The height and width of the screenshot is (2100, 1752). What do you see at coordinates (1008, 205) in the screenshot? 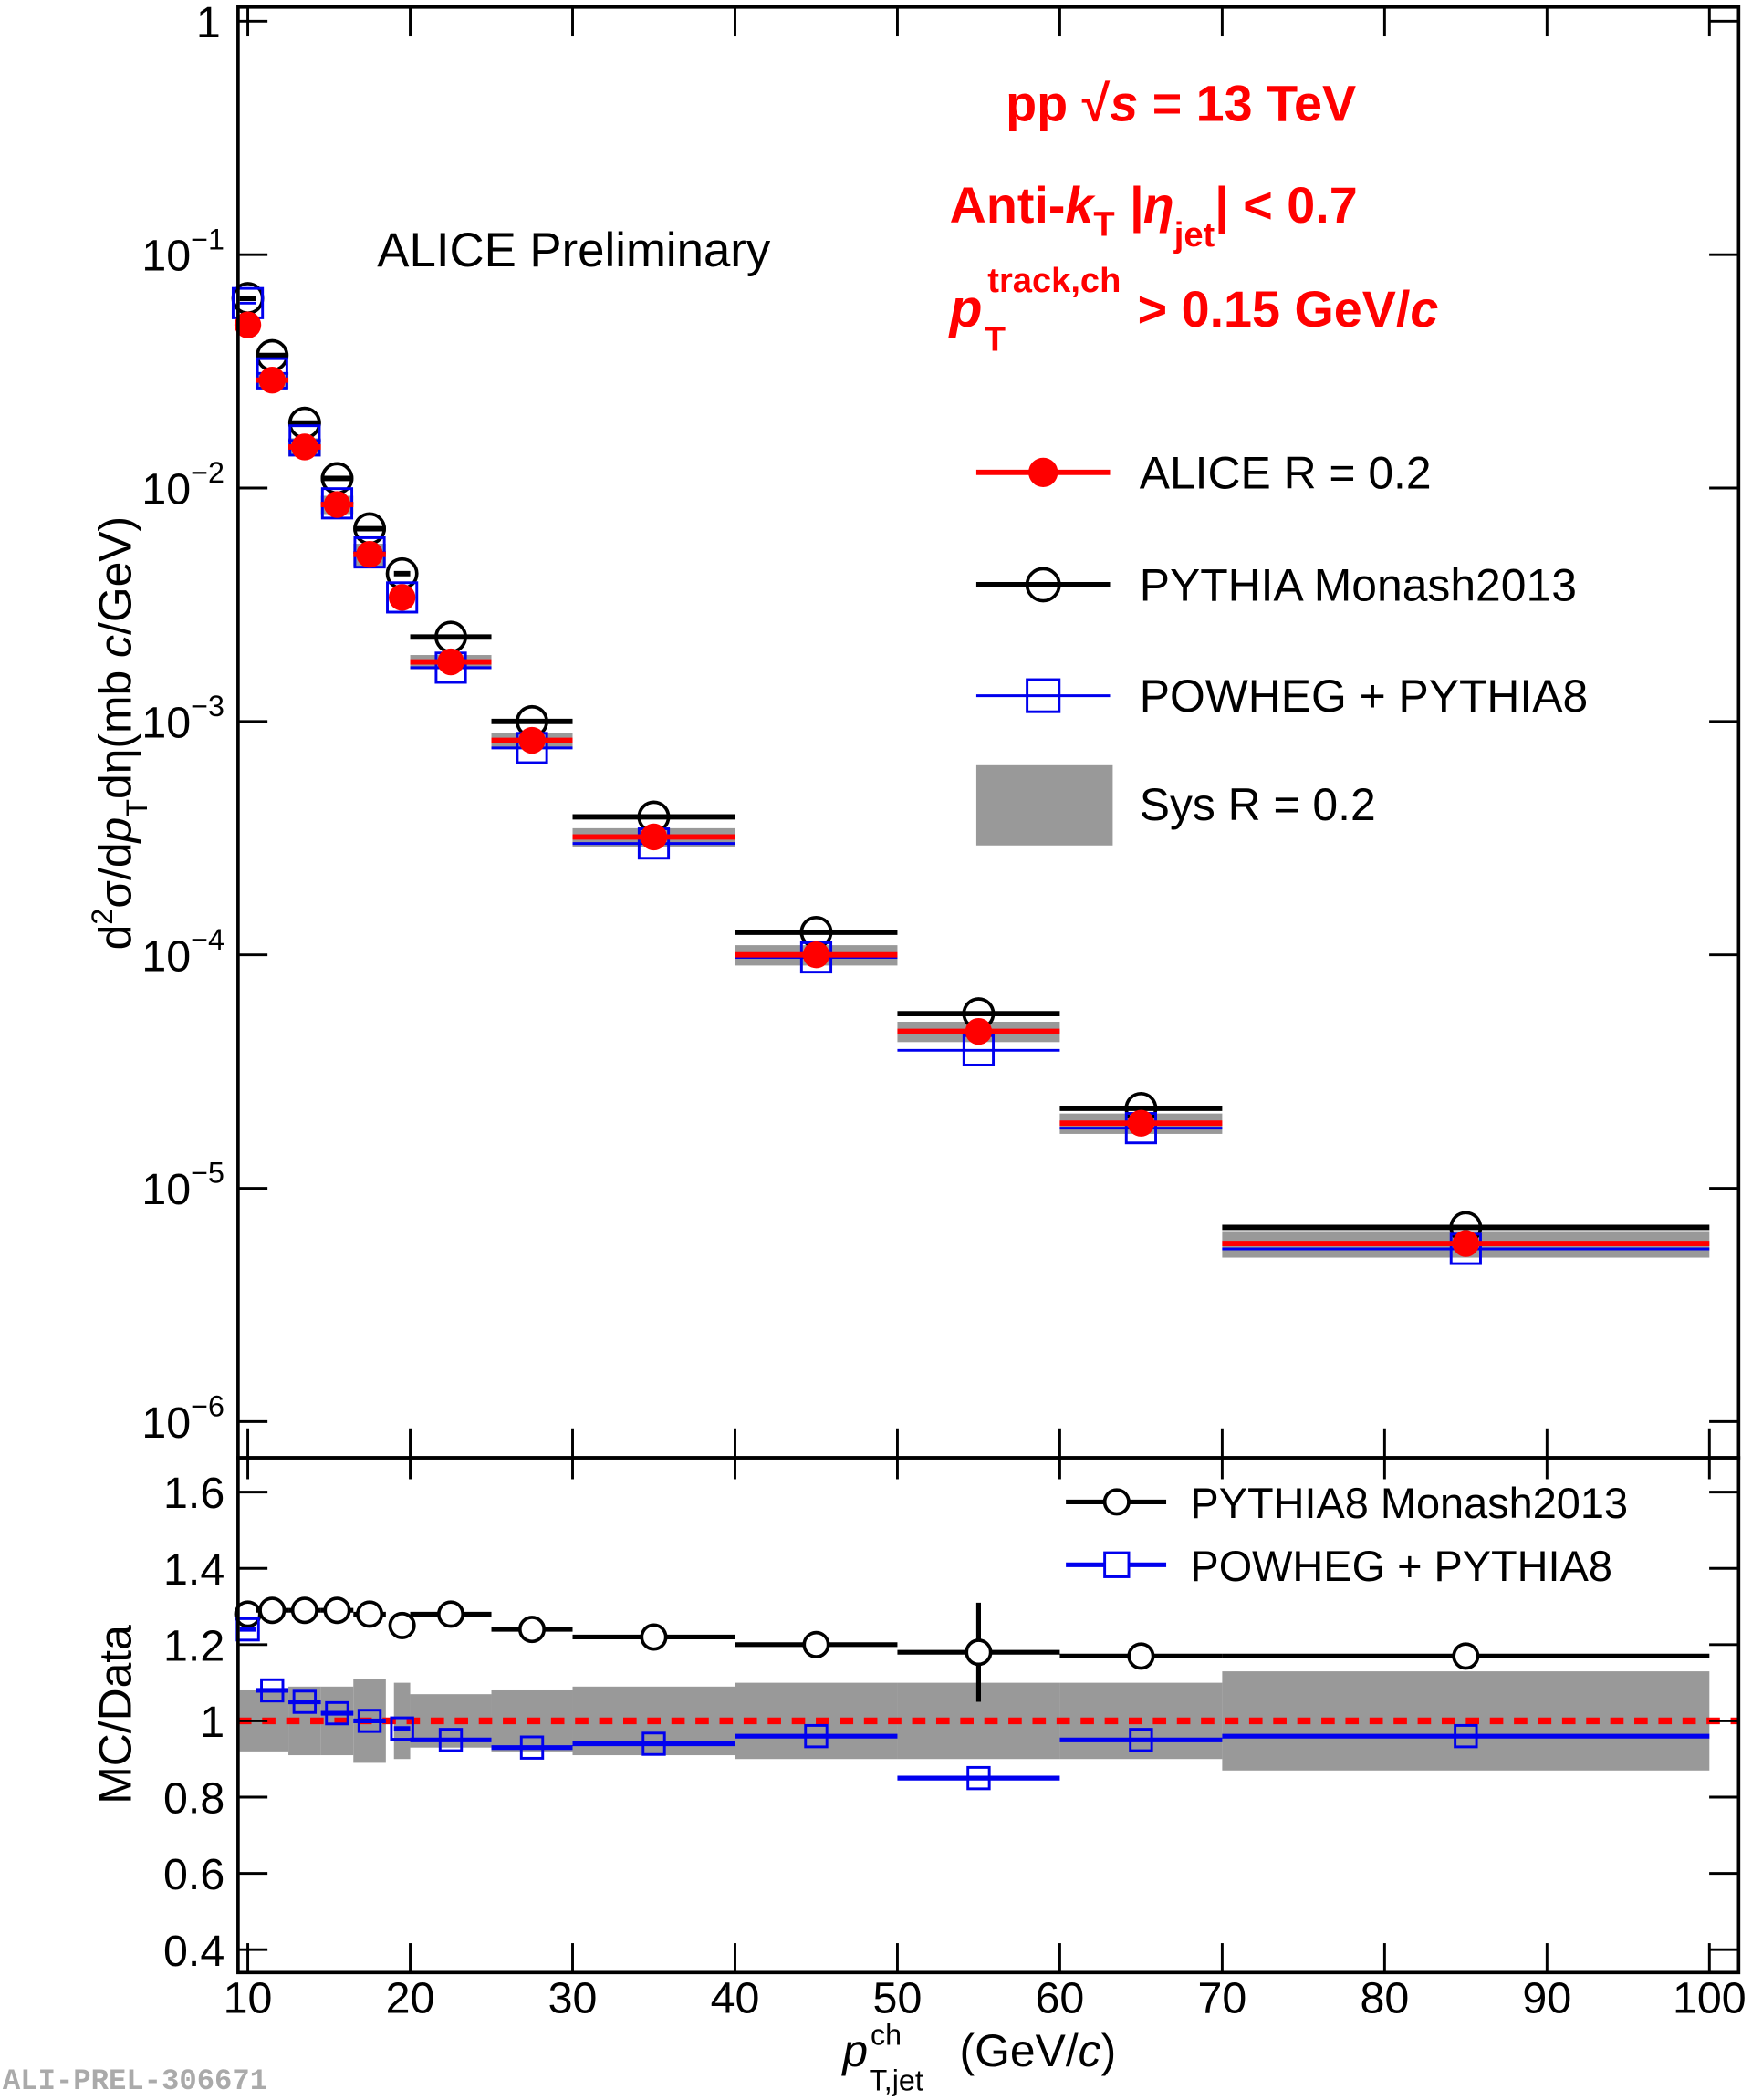
I see `jet-part: Anti-` at bounding box center [1008, 205].